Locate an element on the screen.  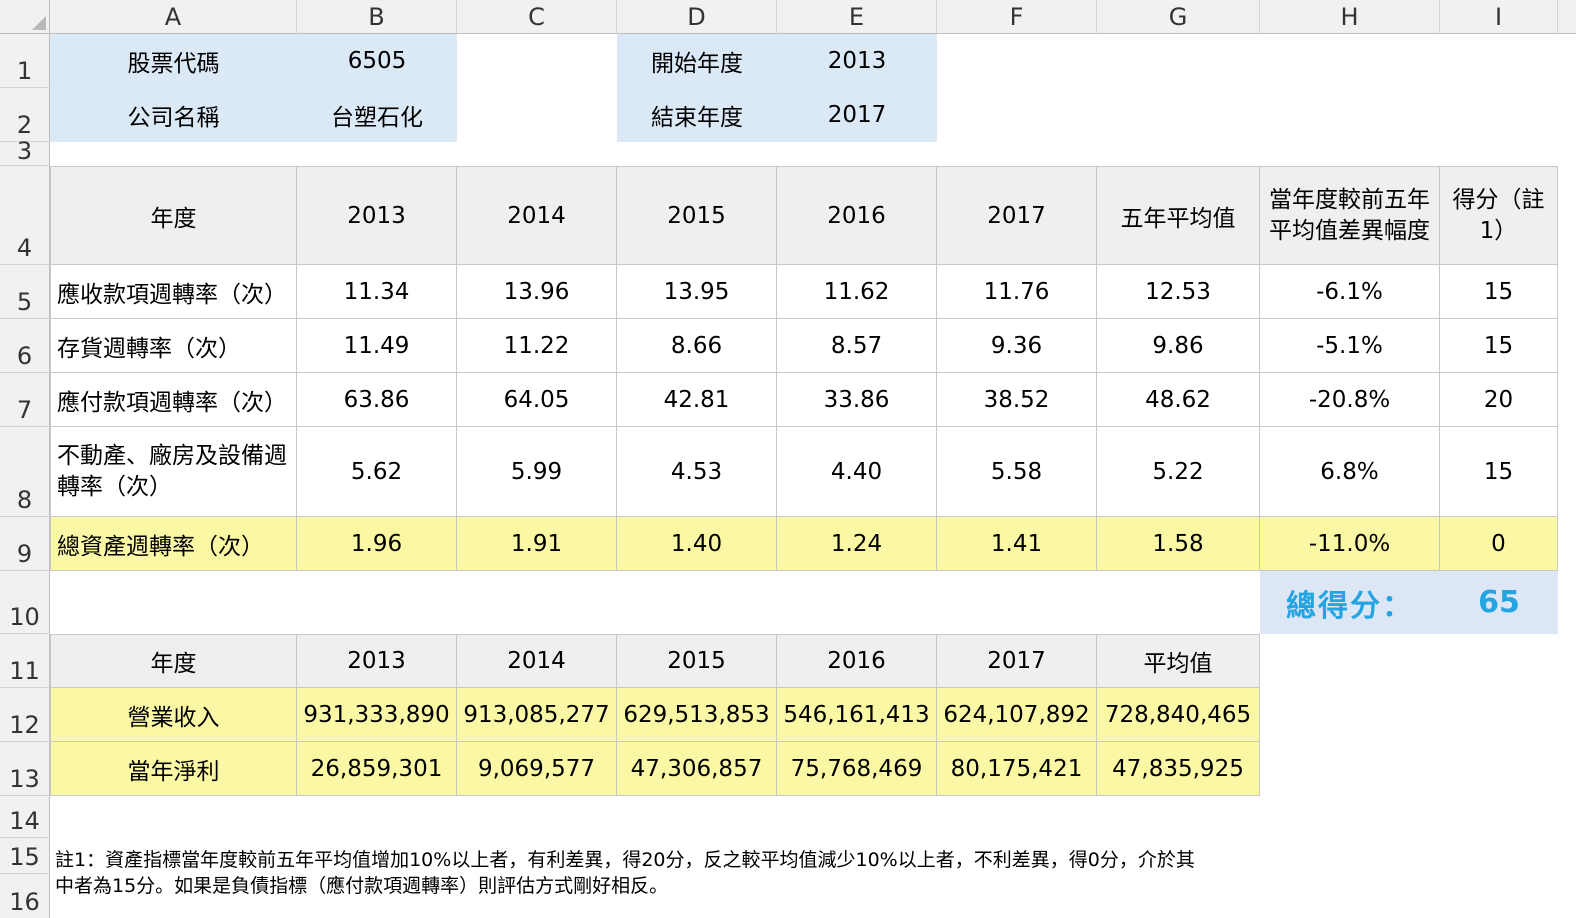
end-year-label: 結束年度 is located at coordinates (697, 115).